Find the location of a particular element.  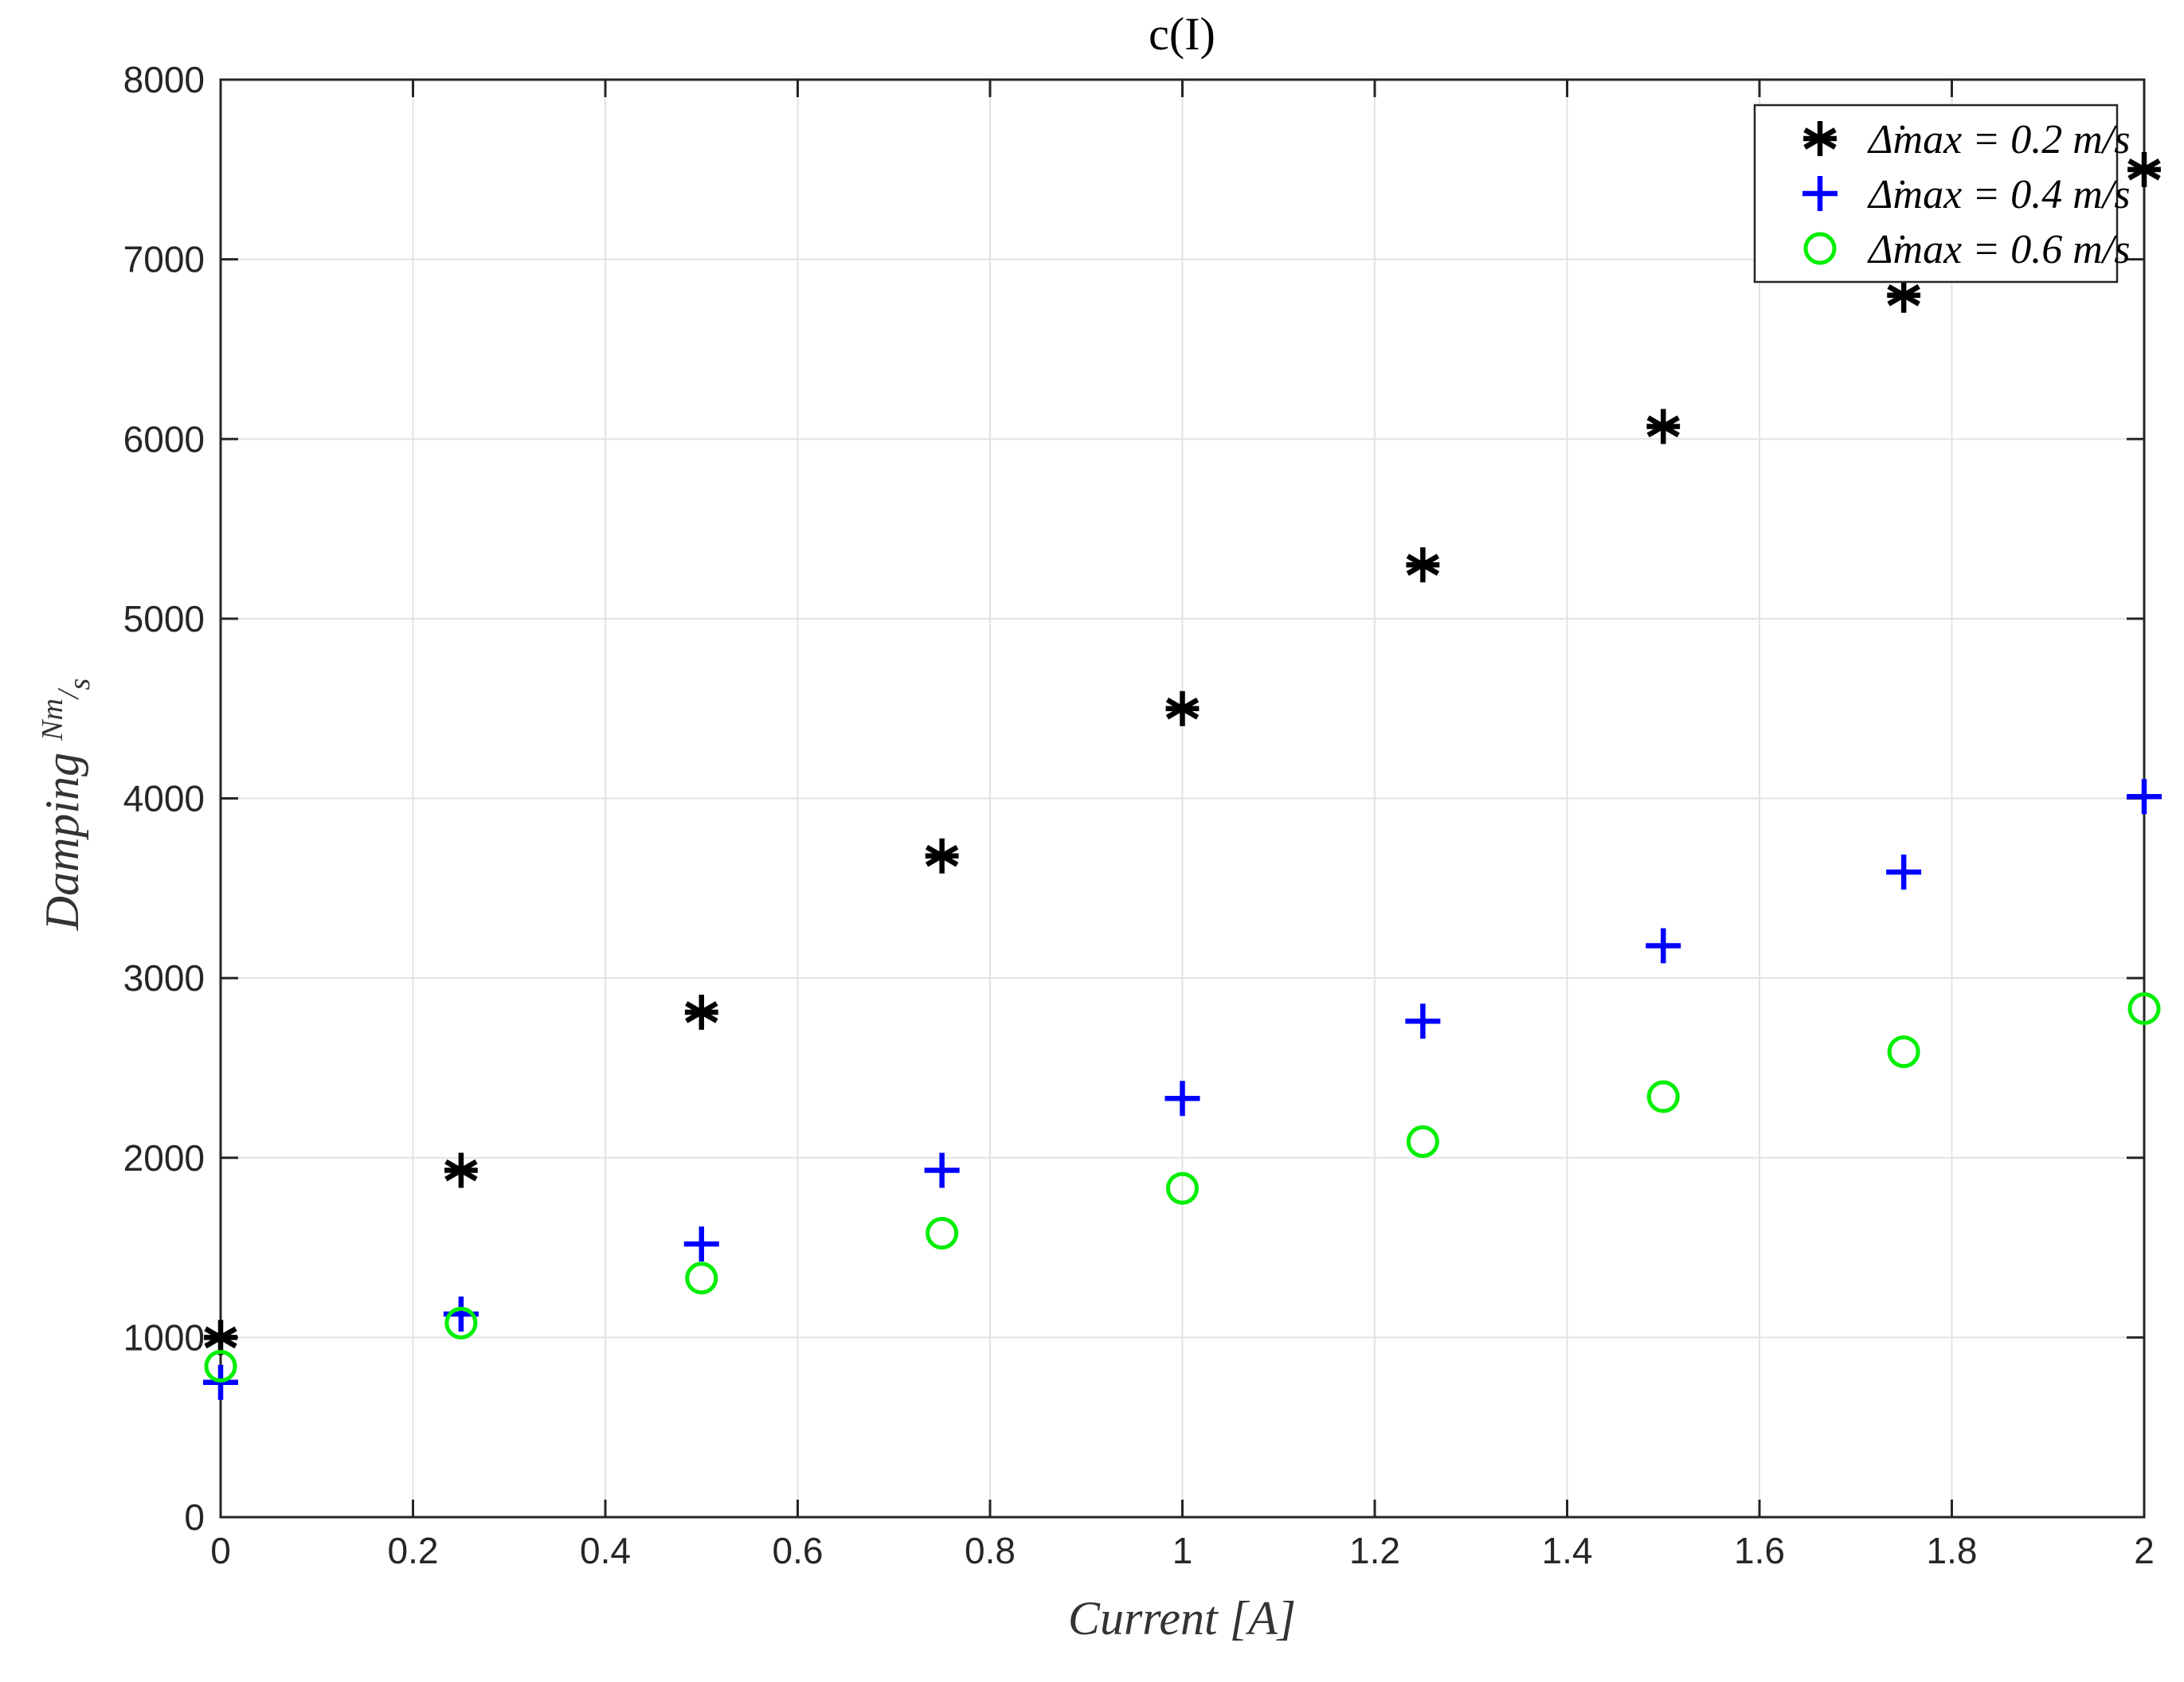

y-tick-label: 7000 is located at coordinates (164, 259).